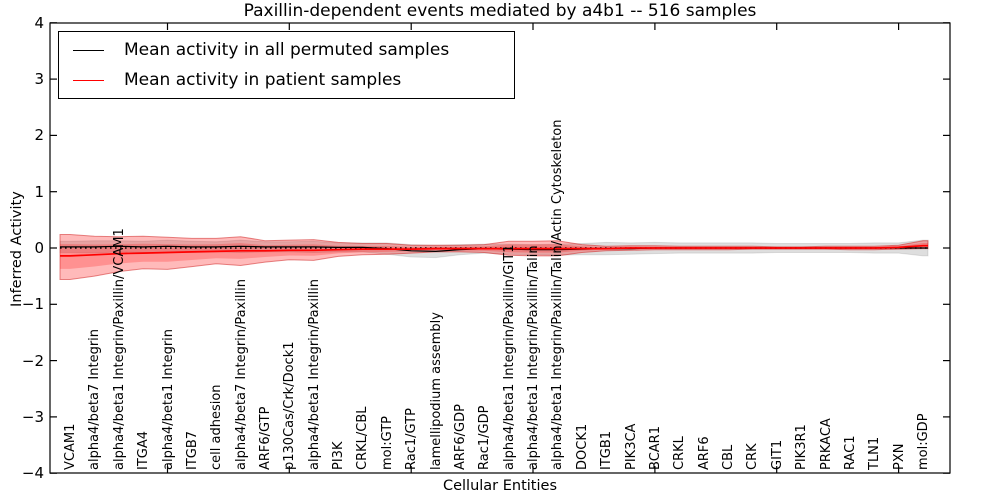 This screenshot has width=1000, height=500. I want to click on x-tick-label: ITGA4, so click(144, 450).